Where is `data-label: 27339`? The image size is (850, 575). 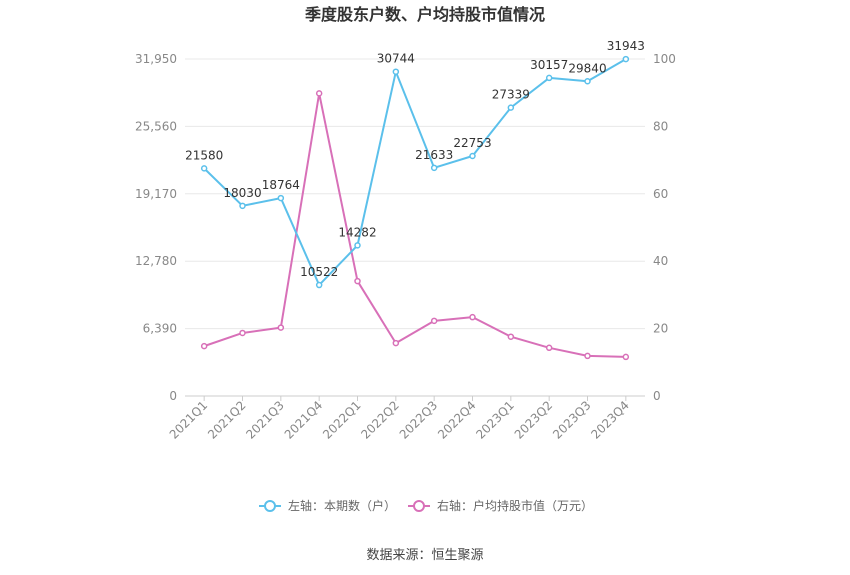
data-label: 27339 is located at coordinates (511, 95).